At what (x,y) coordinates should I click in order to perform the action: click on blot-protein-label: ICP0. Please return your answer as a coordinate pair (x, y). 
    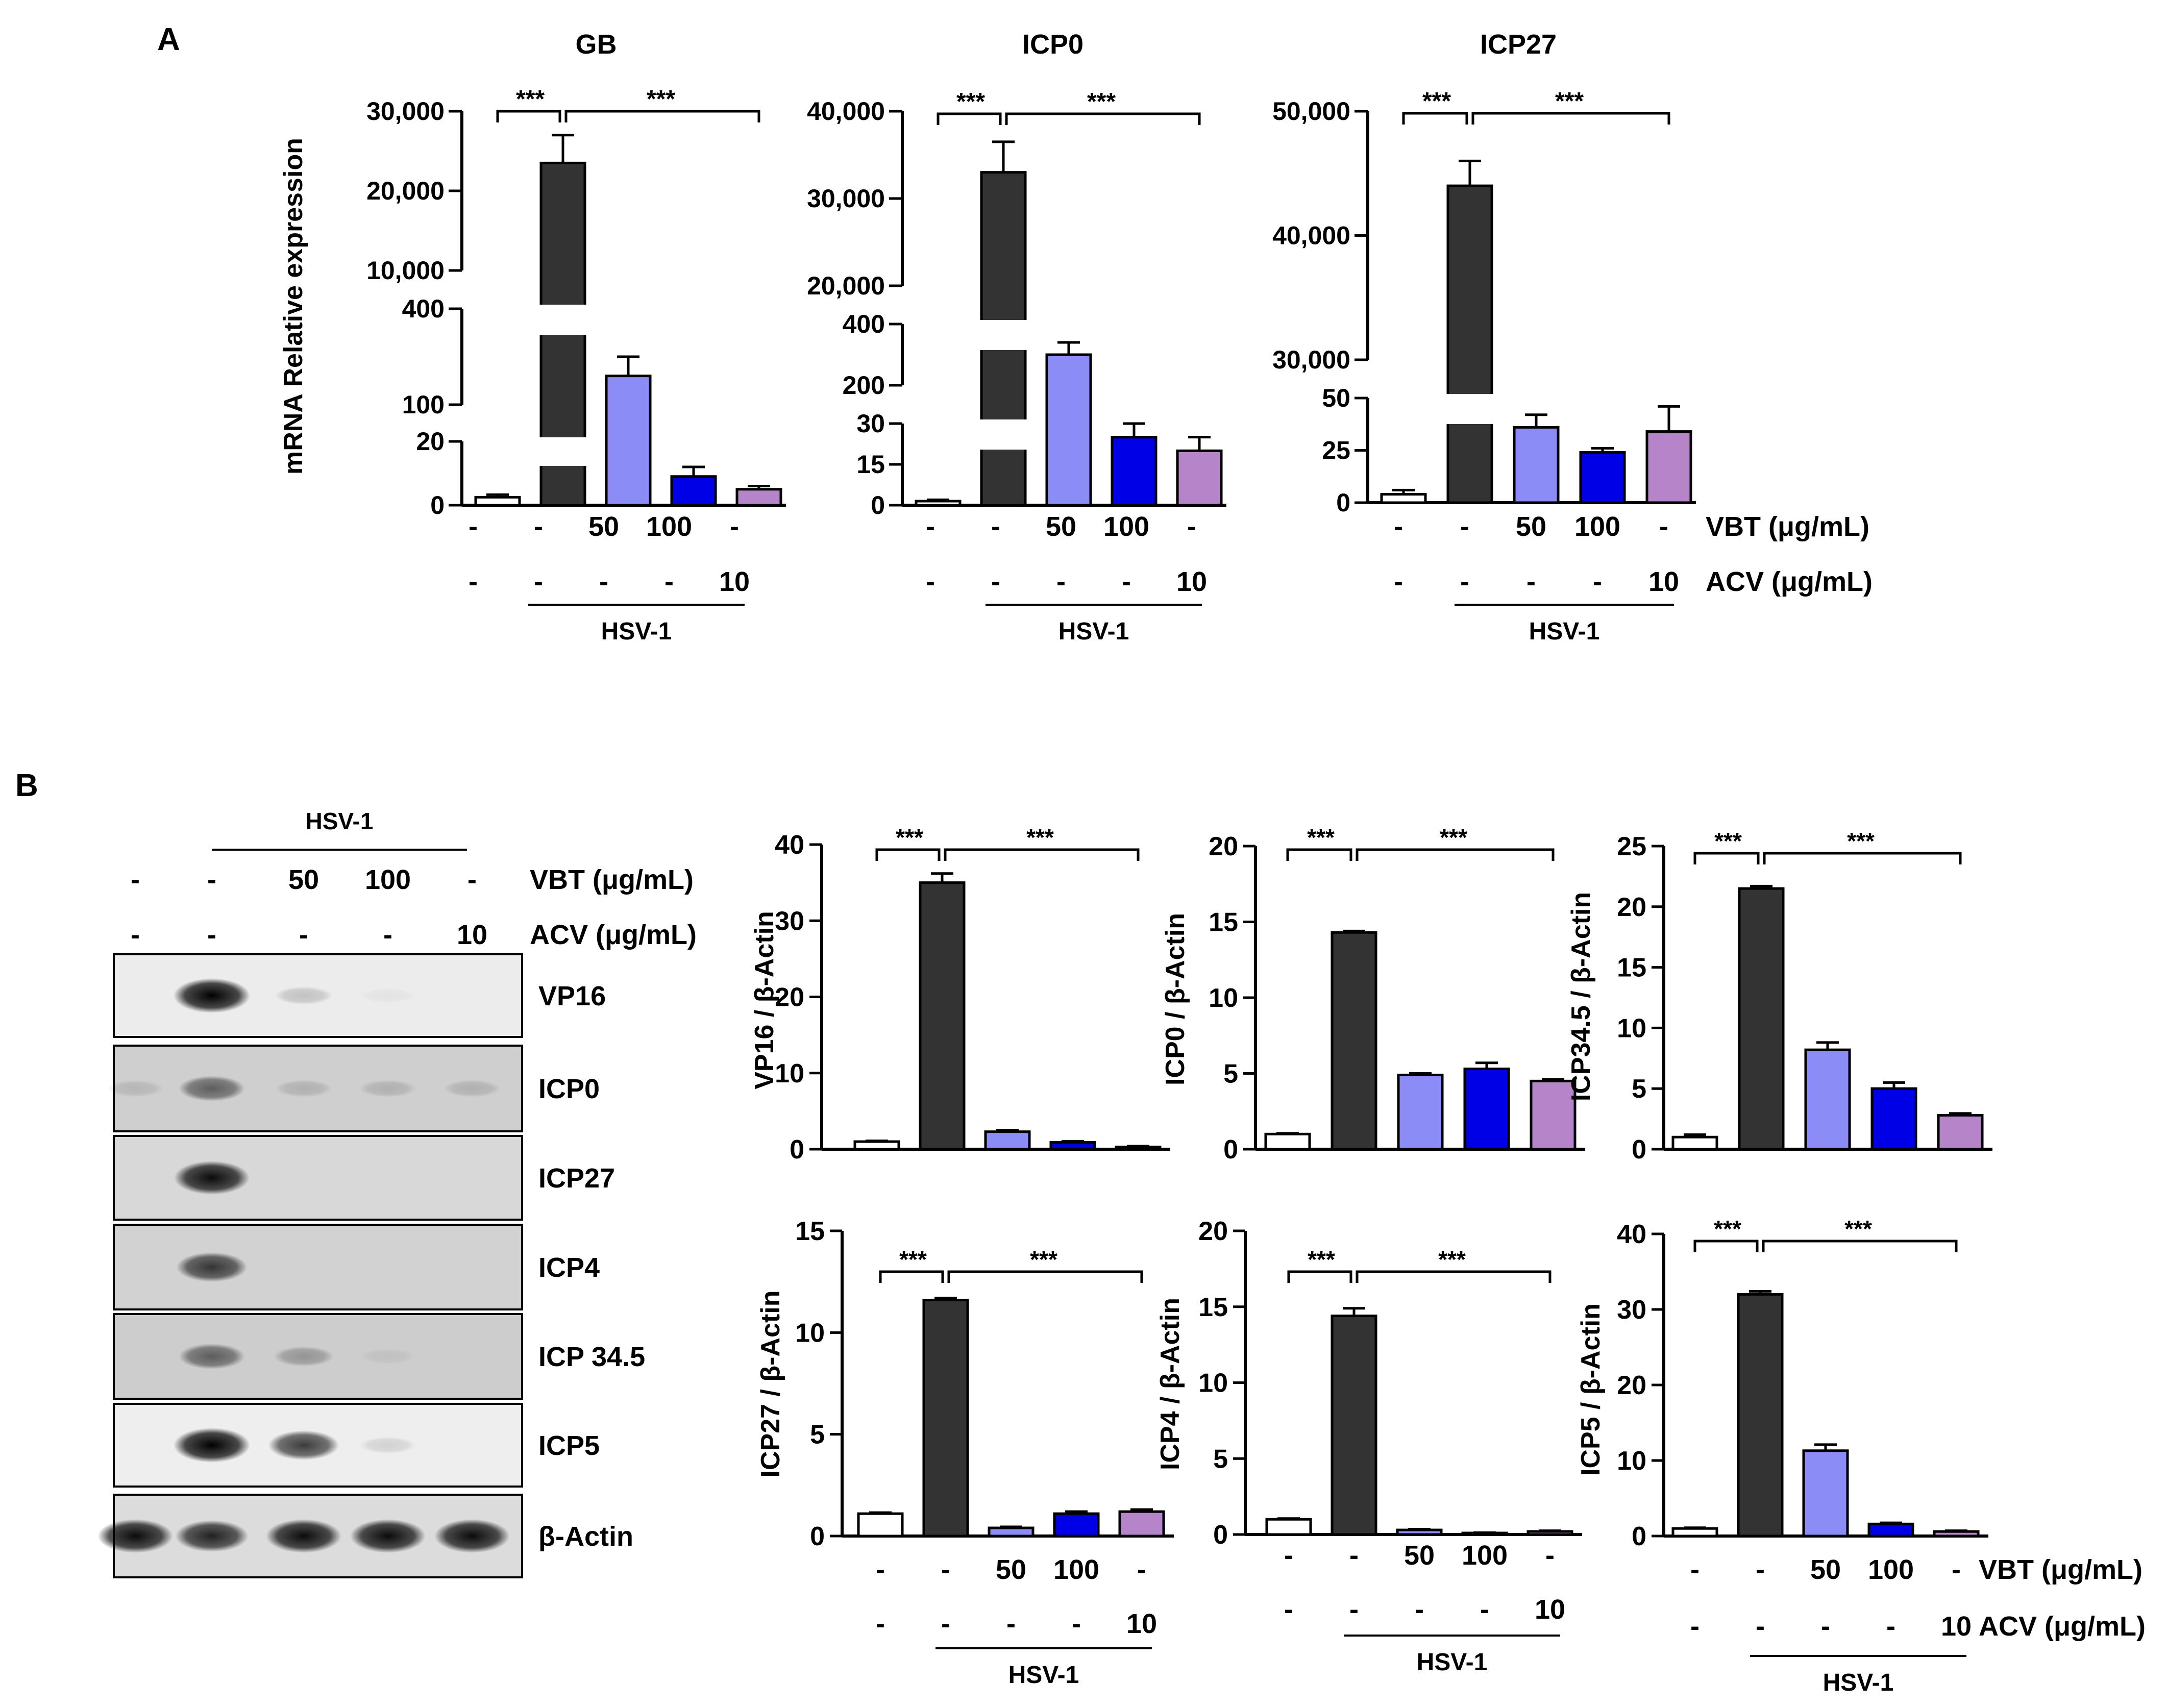
    Looking at the image, I should click on (569, 1089).